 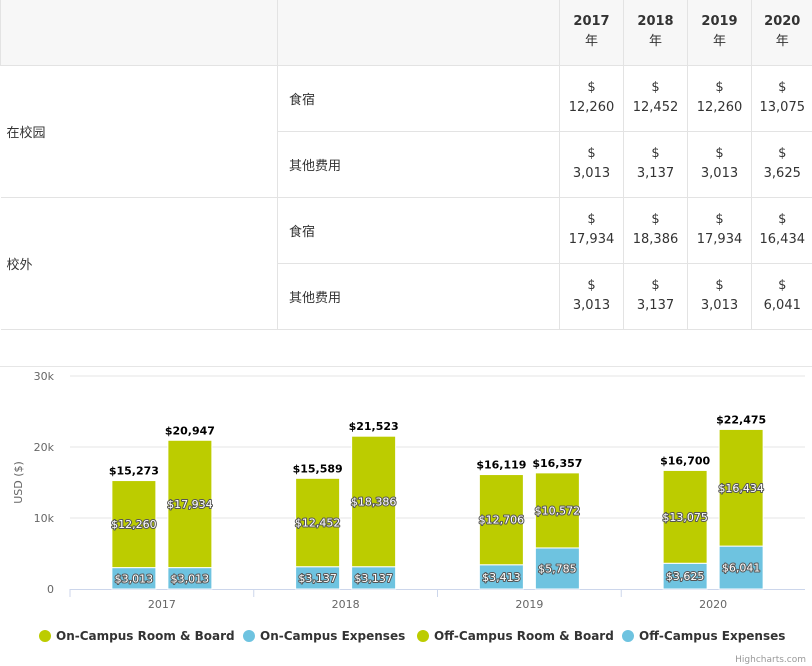 I want to click on data-label: $10,572, so click(x=558, y=510).